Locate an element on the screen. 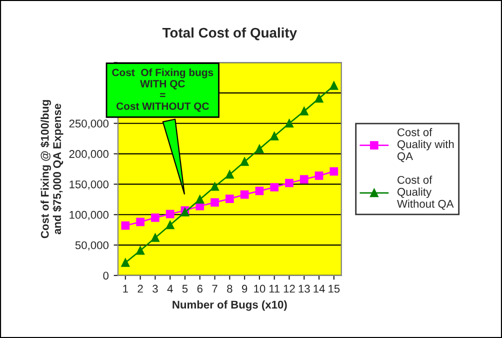 This screenshot has width=502, height=338. annotation: Cost Of Fixing bugs WITH QC = Cost WITHOUT QC is located at coordinates (163, 90).